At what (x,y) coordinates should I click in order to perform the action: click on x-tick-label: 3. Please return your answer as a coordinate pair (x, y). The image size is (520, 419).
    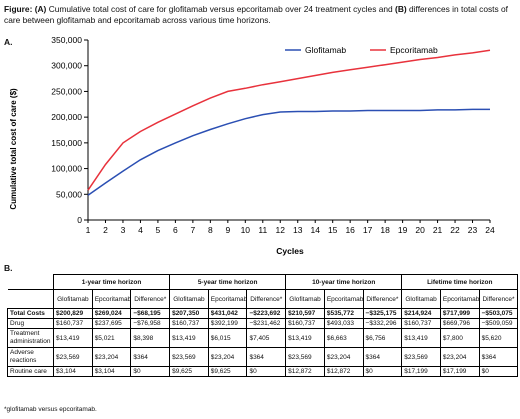
    Looking at the image, I should click on (123, 230).